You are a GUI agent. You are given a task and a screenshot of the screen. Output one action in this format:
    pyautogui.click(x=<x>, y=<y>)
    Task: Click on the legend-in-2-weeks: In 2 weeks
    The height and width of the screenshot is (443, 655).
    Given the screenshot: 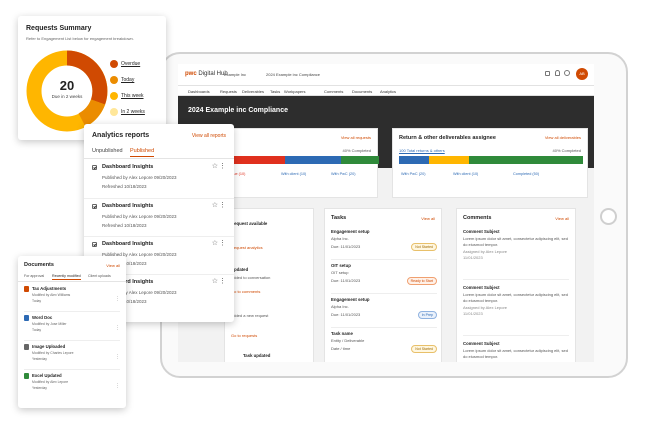 What is the action you would take?
    pyautogui.click(x=133, y=112)
    